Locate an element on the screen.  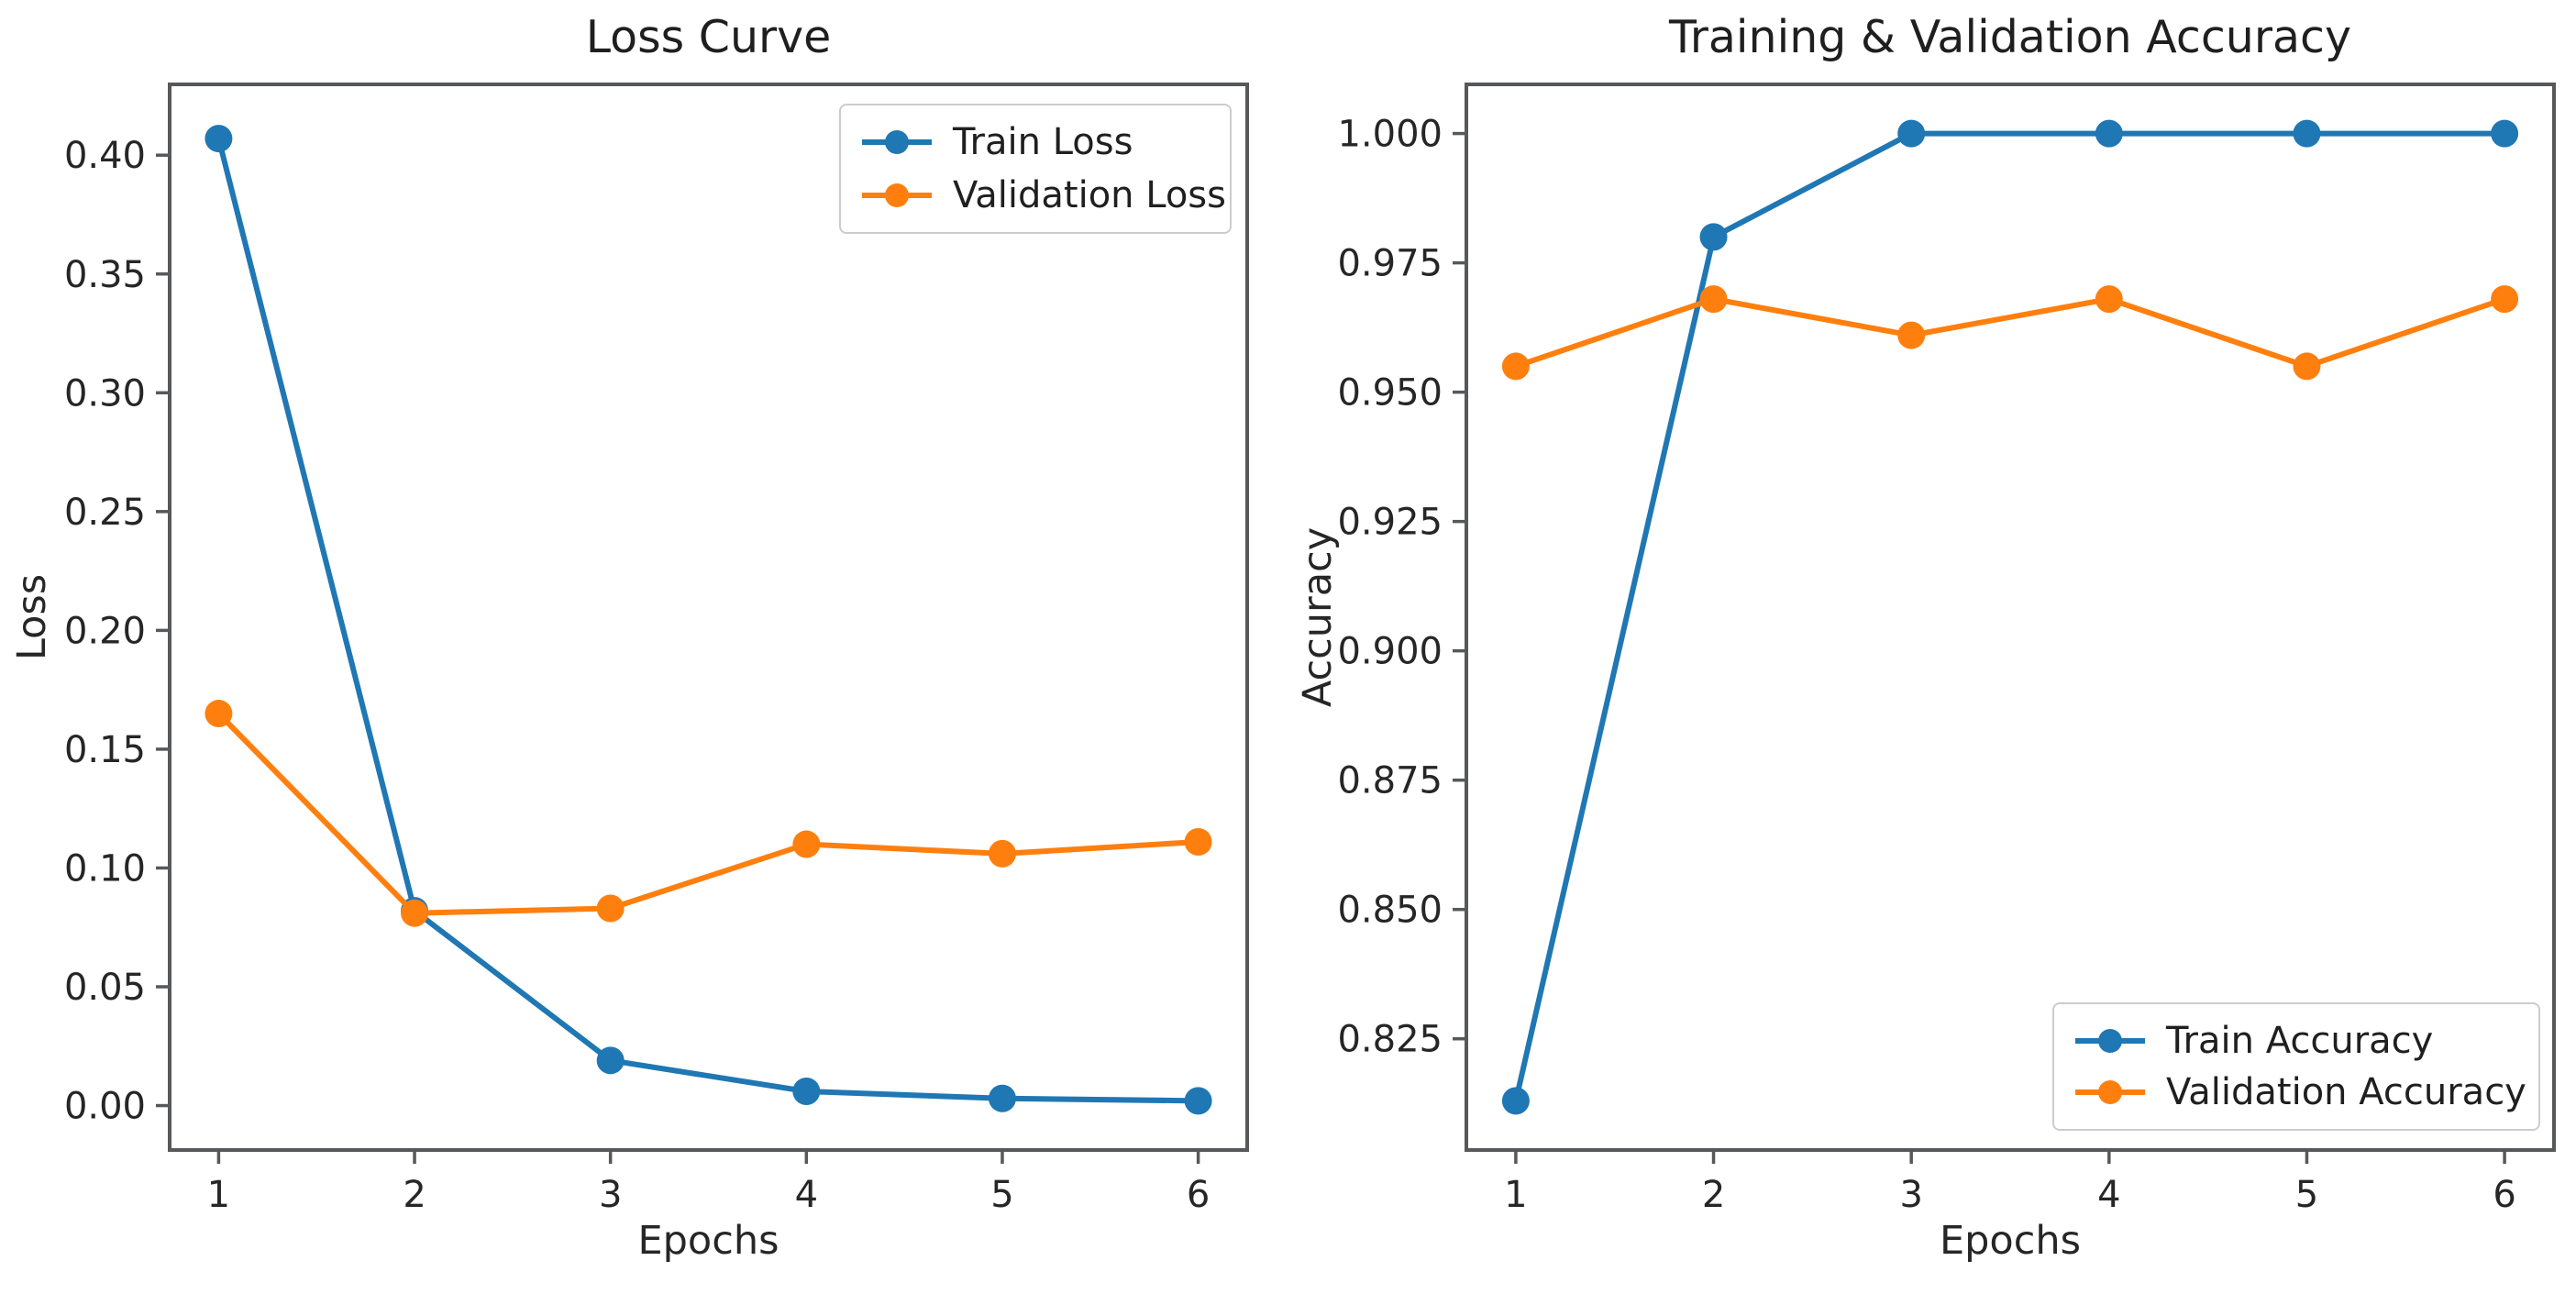
y-tick-label: 0.825 is located at coordinates (1390, 1040).